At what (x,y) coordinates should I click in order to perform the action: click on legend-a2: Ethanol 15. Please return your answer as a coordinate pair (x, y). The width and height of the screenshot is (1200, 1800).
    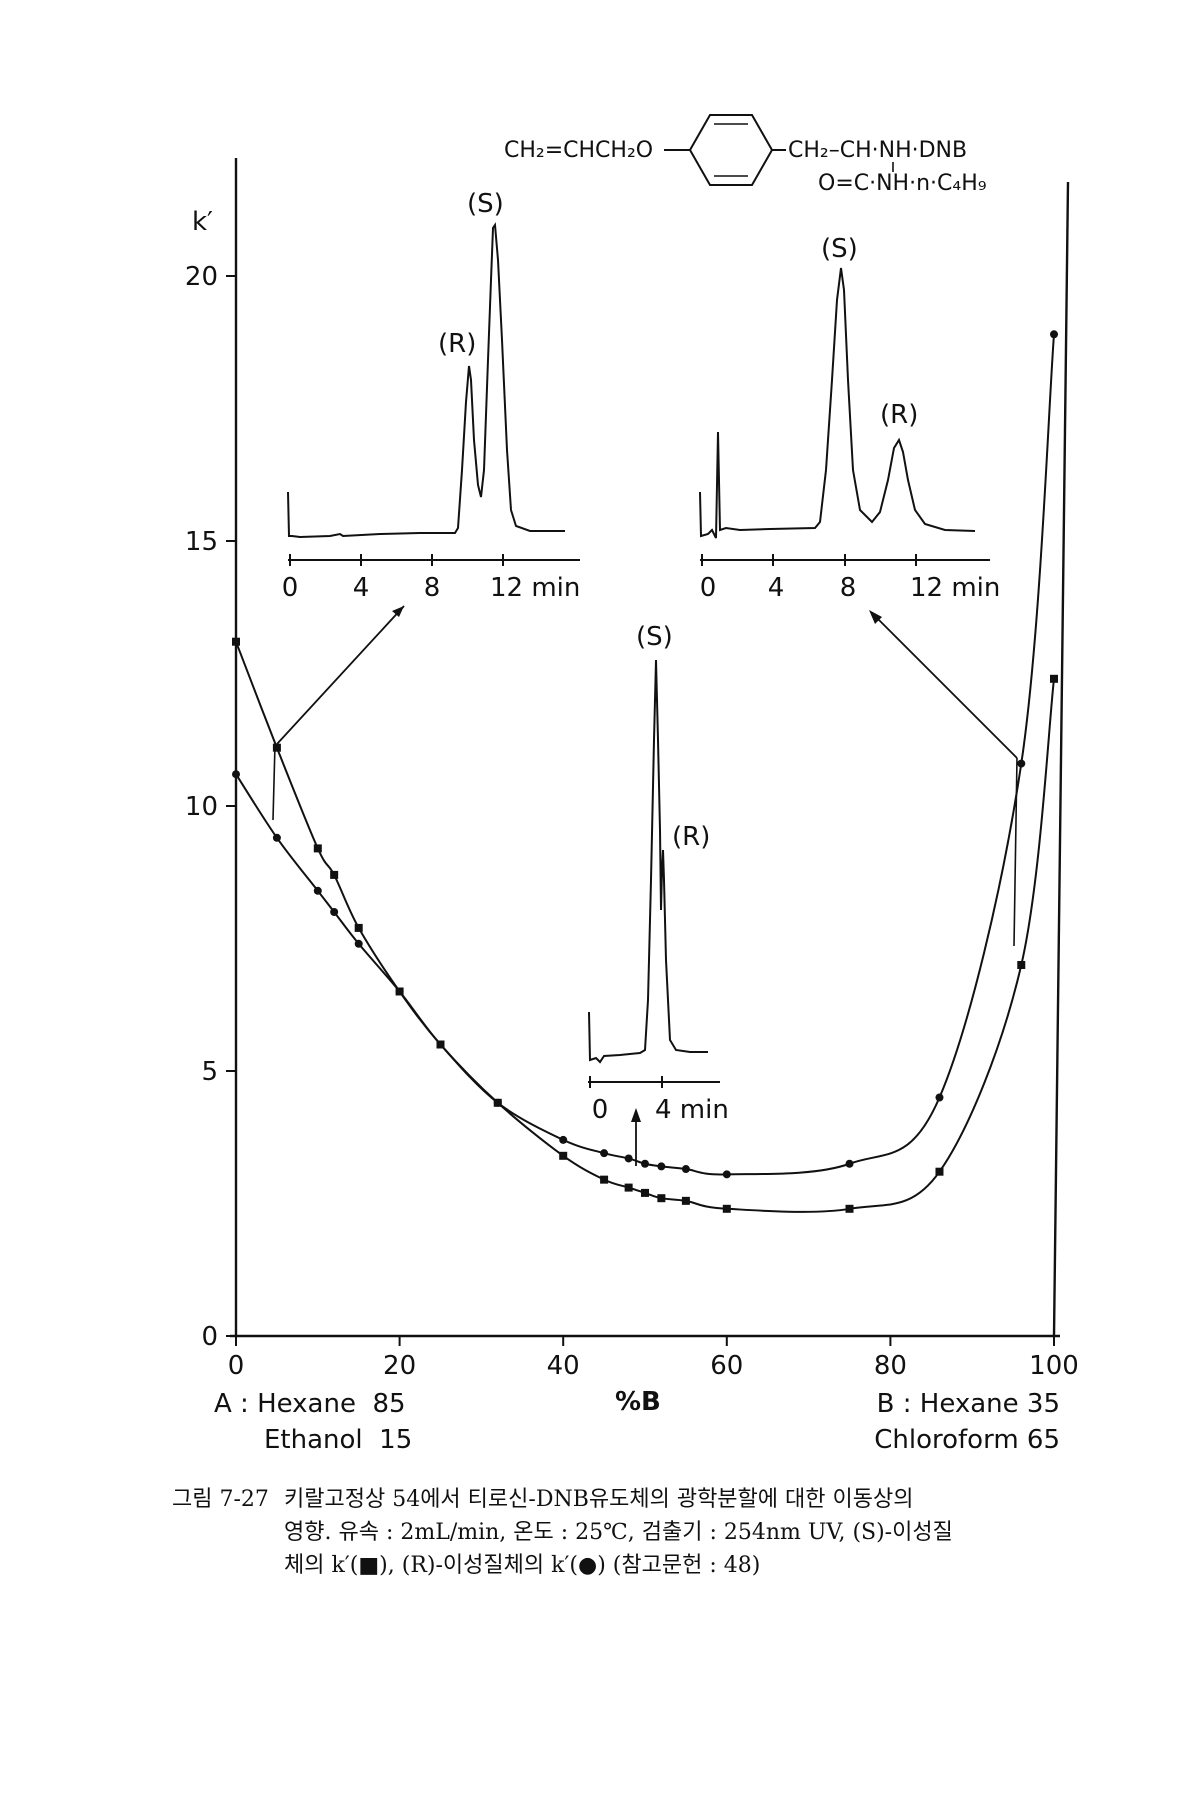
    Looking at the image, I should click on (338, 1440).